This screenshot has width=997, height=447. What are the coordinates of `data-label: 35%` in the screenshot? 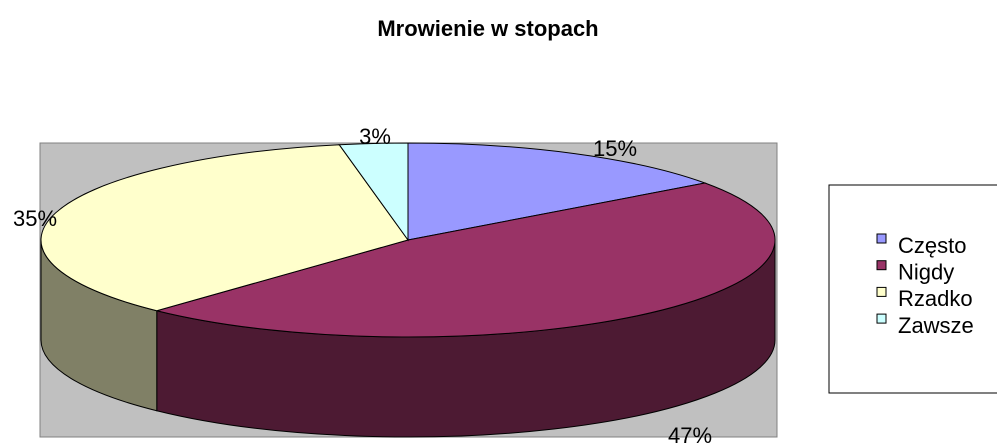 It's located at (35, 218).